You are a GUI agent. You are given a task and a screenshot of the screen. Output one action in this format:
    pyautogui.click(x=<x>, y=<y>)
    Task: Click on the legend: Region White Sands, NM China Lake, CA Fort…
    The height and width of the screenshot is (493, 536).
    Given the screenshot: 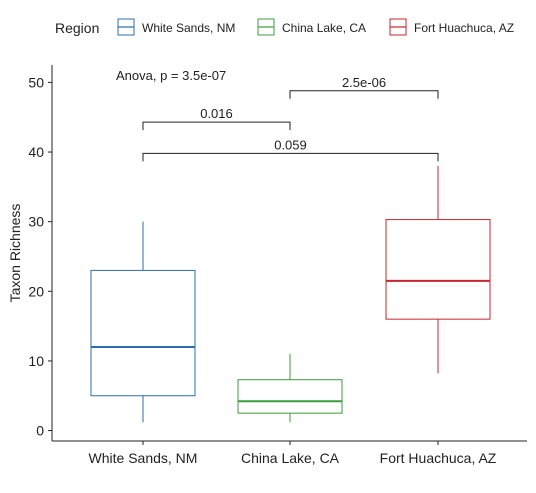 What is the action you would take?
    pyautogui.click(x=284, y=27)
    